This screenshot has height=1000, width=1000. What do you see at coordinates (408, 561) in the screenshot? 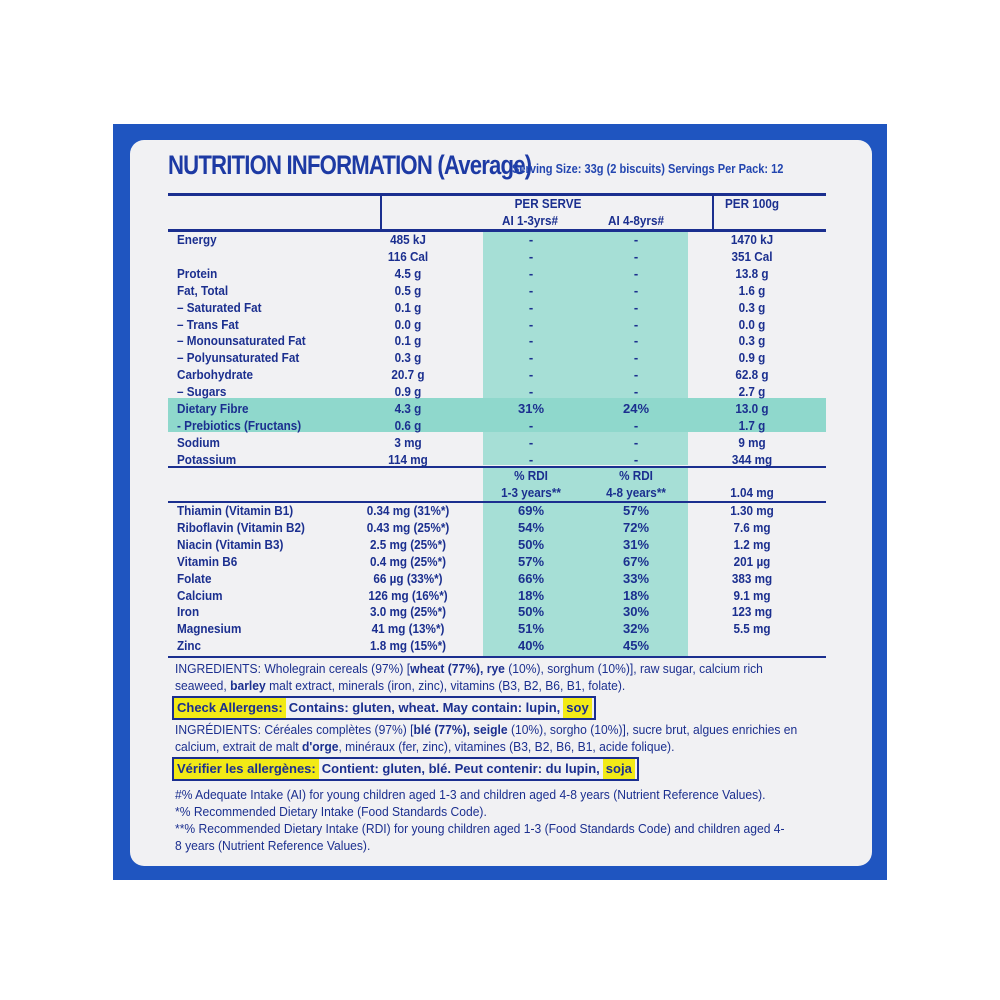
I see `vitamins-serve-cell: 0.4 mg (25%*)` at bounding box center [408, 561].